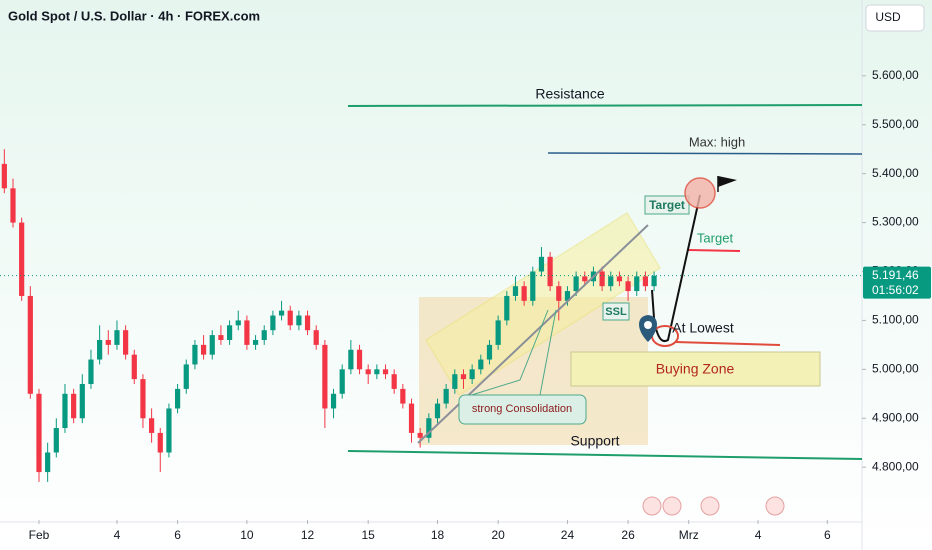 The height and width of the screenshot is (550, 932). I want to click on x-tick-label: 6, so click(177, 535).